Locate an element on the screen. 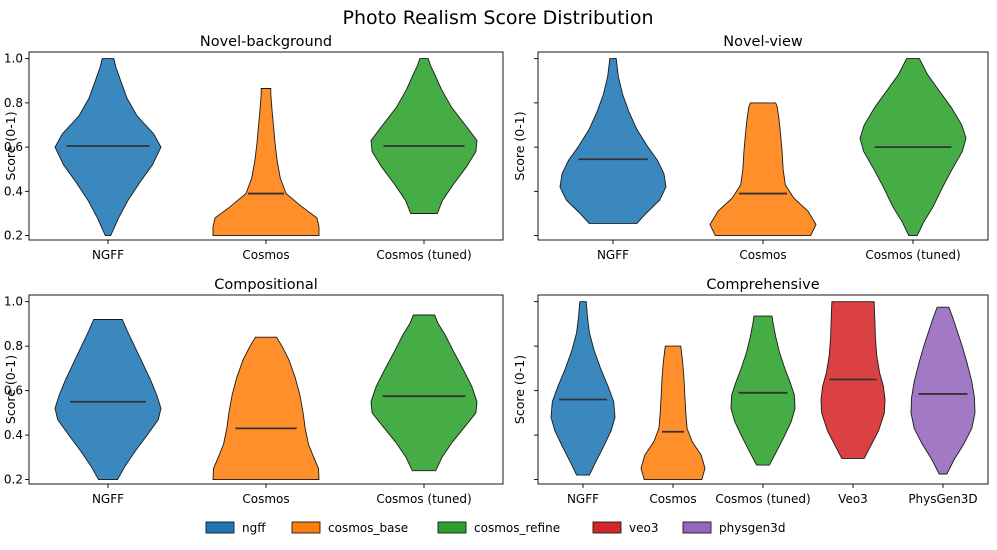  panel-novel-view-title: Novel-view is located at coordinates (763, 42).